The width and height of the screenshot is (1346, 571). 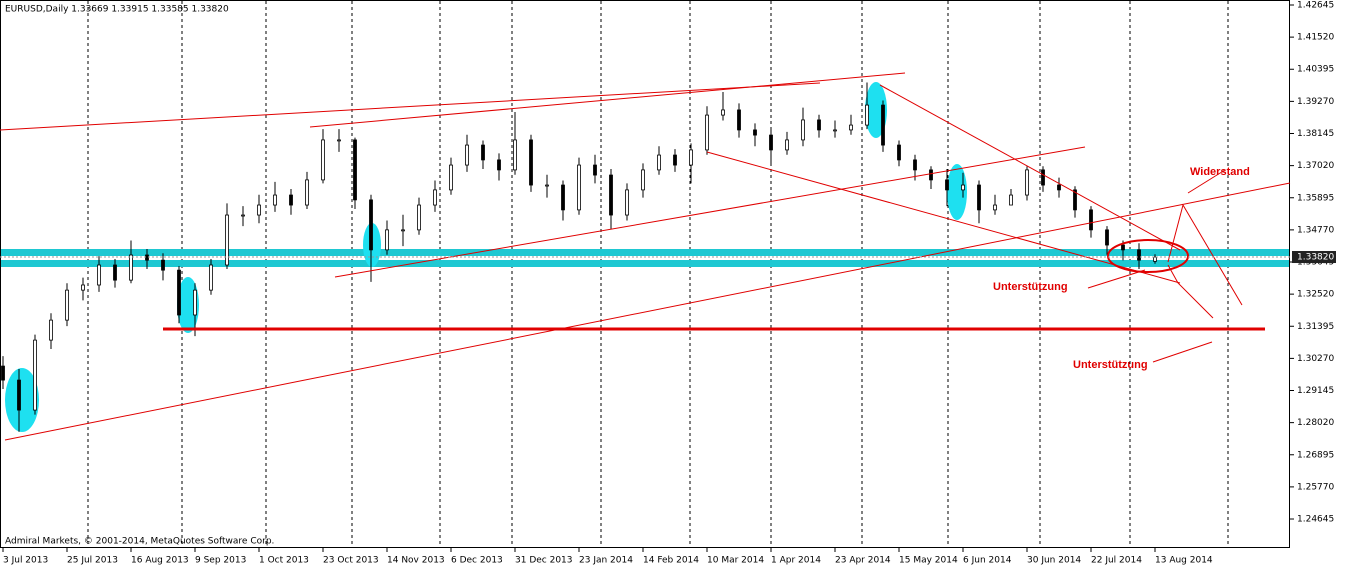 I want to click on y-tick-label: 1.26895, so click(x=1315, y=455).